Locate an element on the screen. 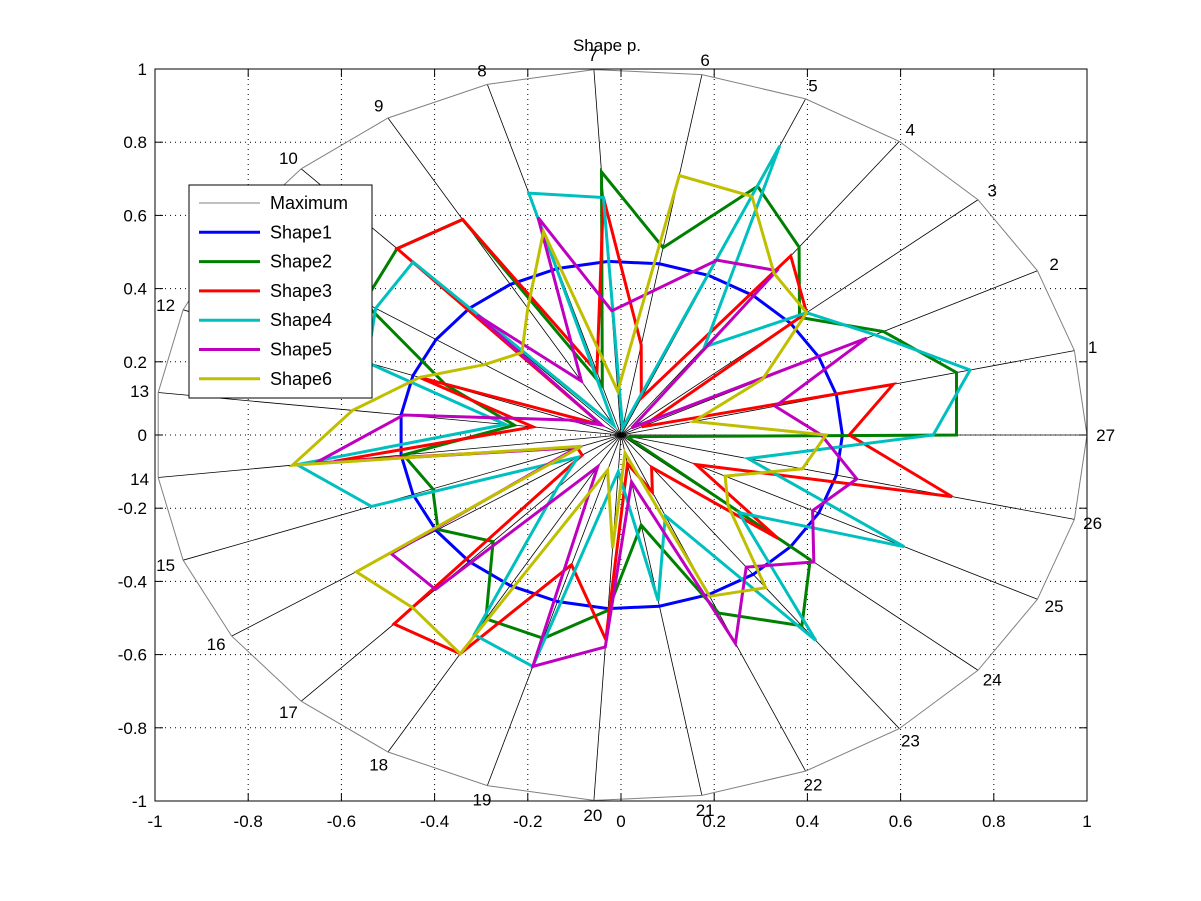 Image resolution: width=1201 pixels, height=901 pixels. x-tick-label: -0.6 is located at coordinates (341, 821).